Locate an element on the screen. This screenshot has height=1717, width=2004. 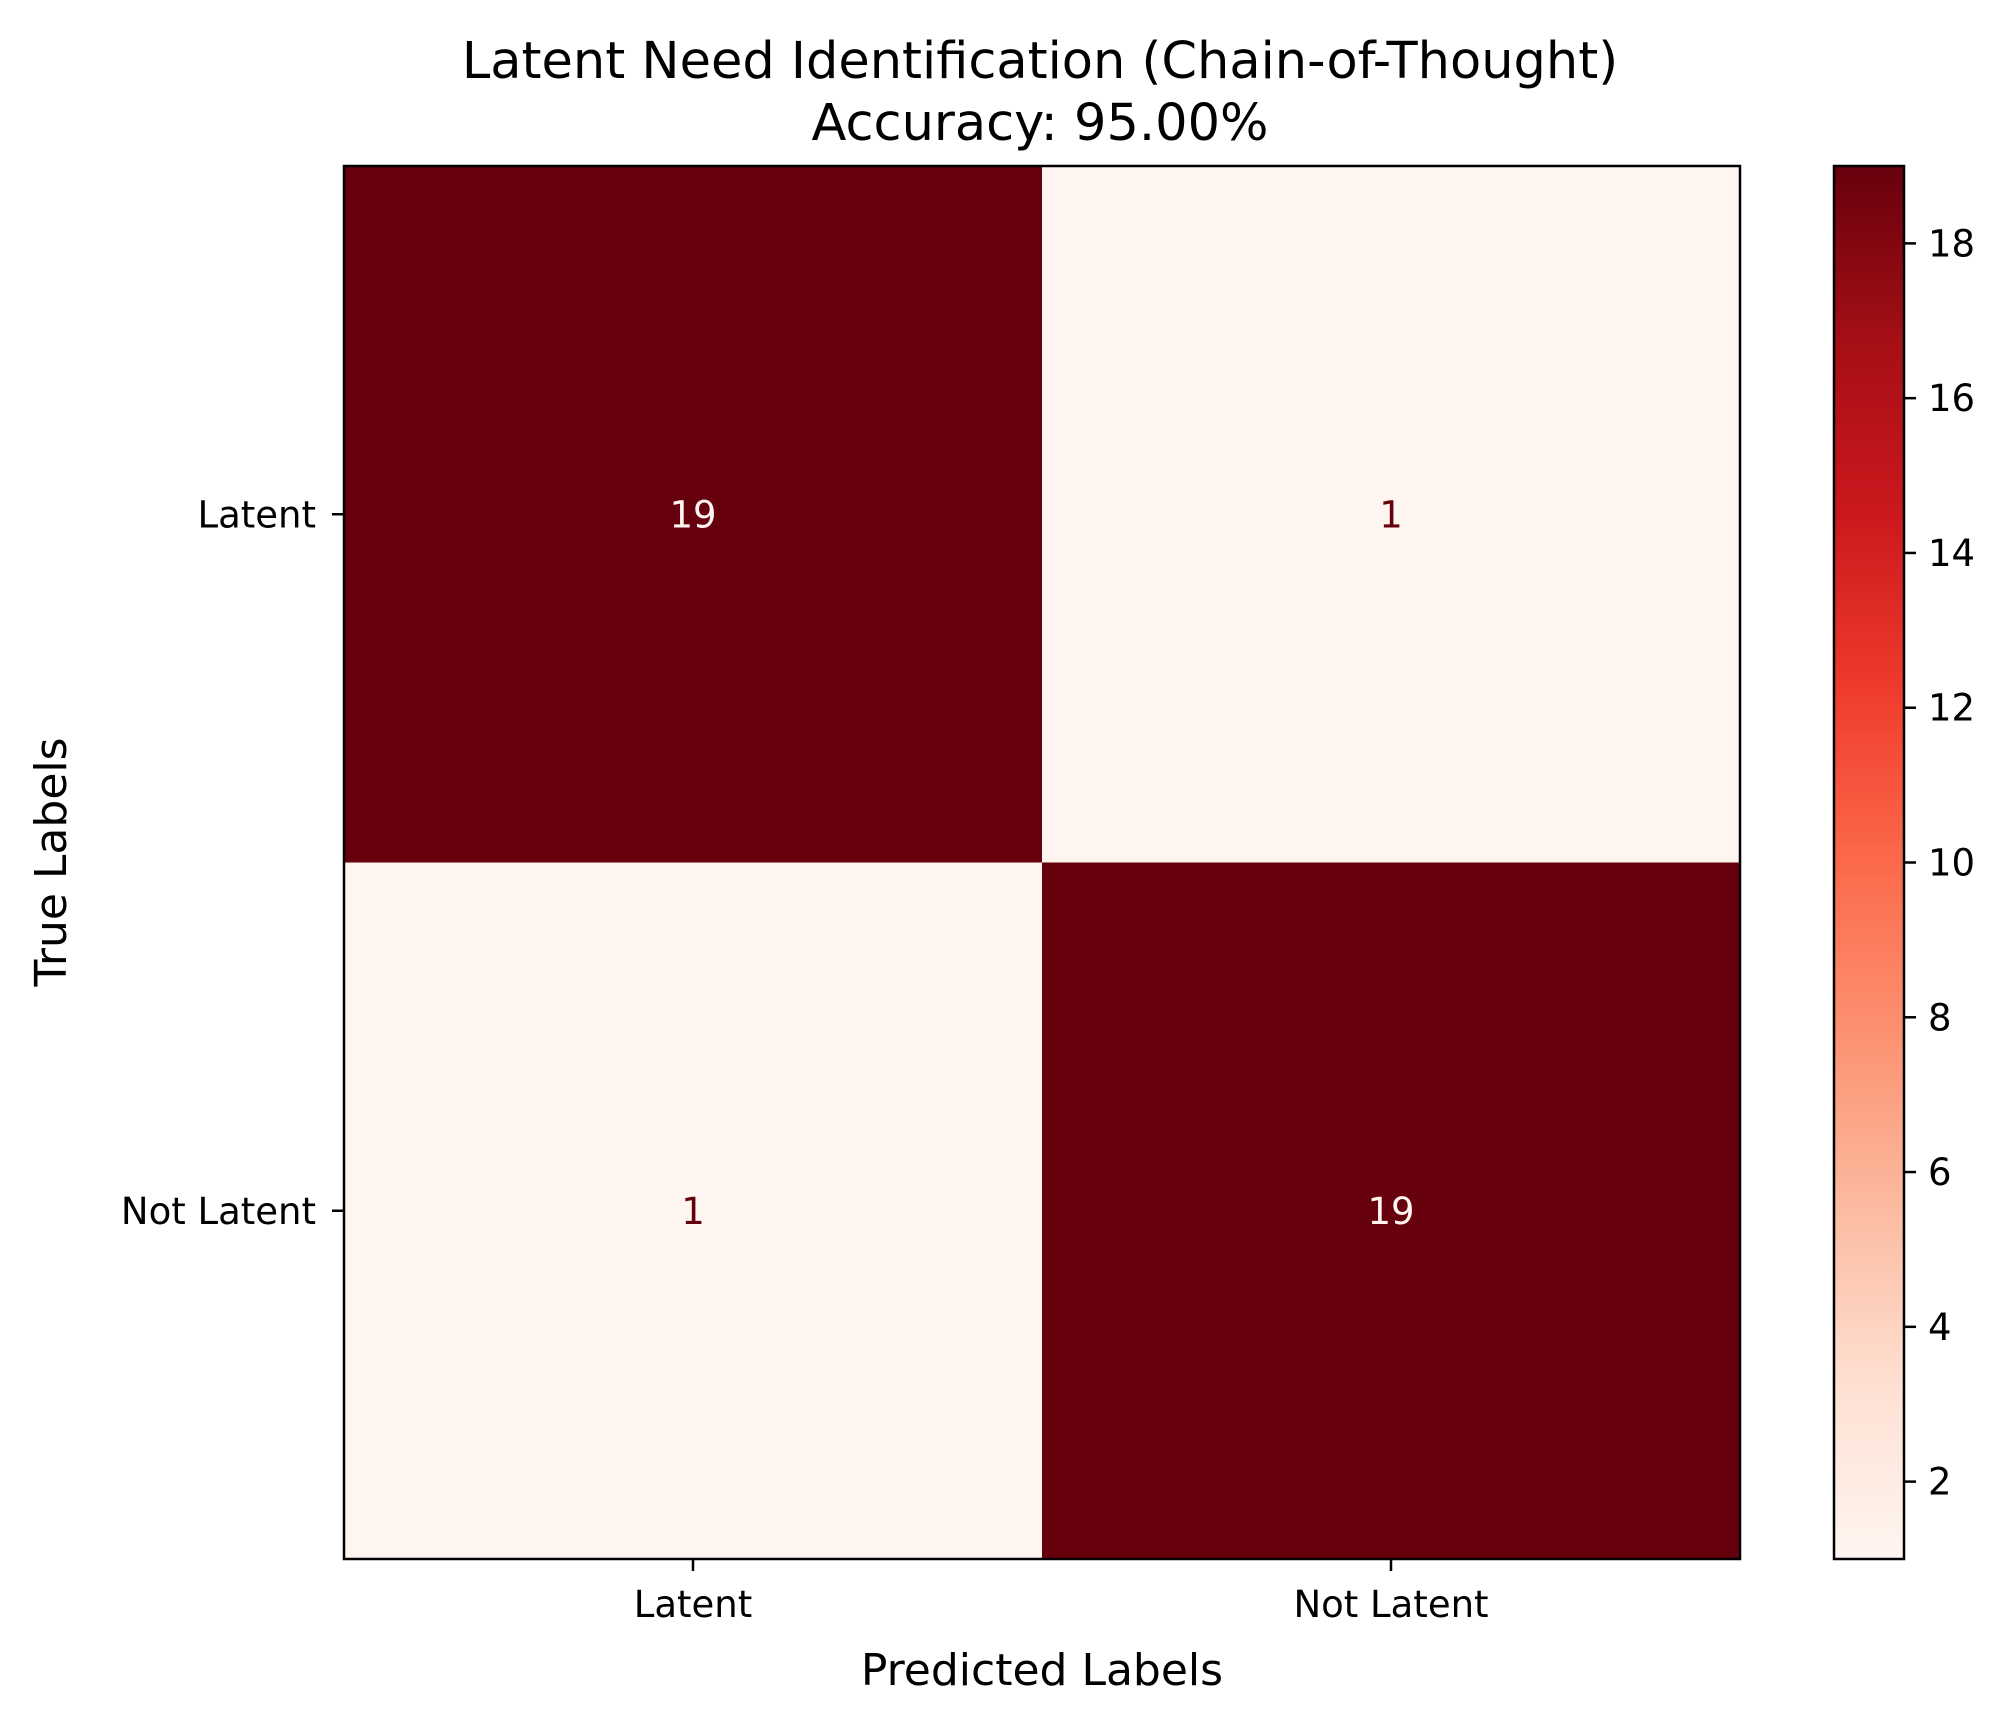
colorbar-ticks: 2 4 6 8 10 12 14 16 18 is located at coordinates (1939, 863).